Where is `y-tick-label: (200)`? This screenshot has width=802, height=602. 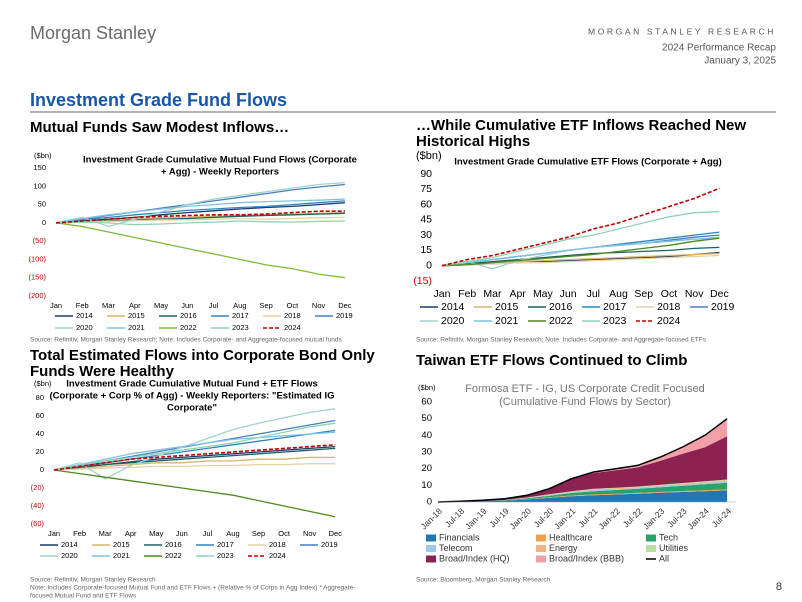
y-tick-label: (200) is located at coordinates (37, 295).